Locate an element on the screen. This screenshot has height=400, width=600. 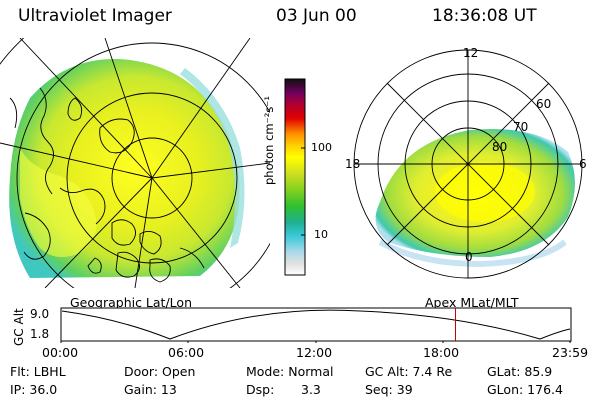
altitude-tick-0: 00:00 is located at coordinates (60, 352).